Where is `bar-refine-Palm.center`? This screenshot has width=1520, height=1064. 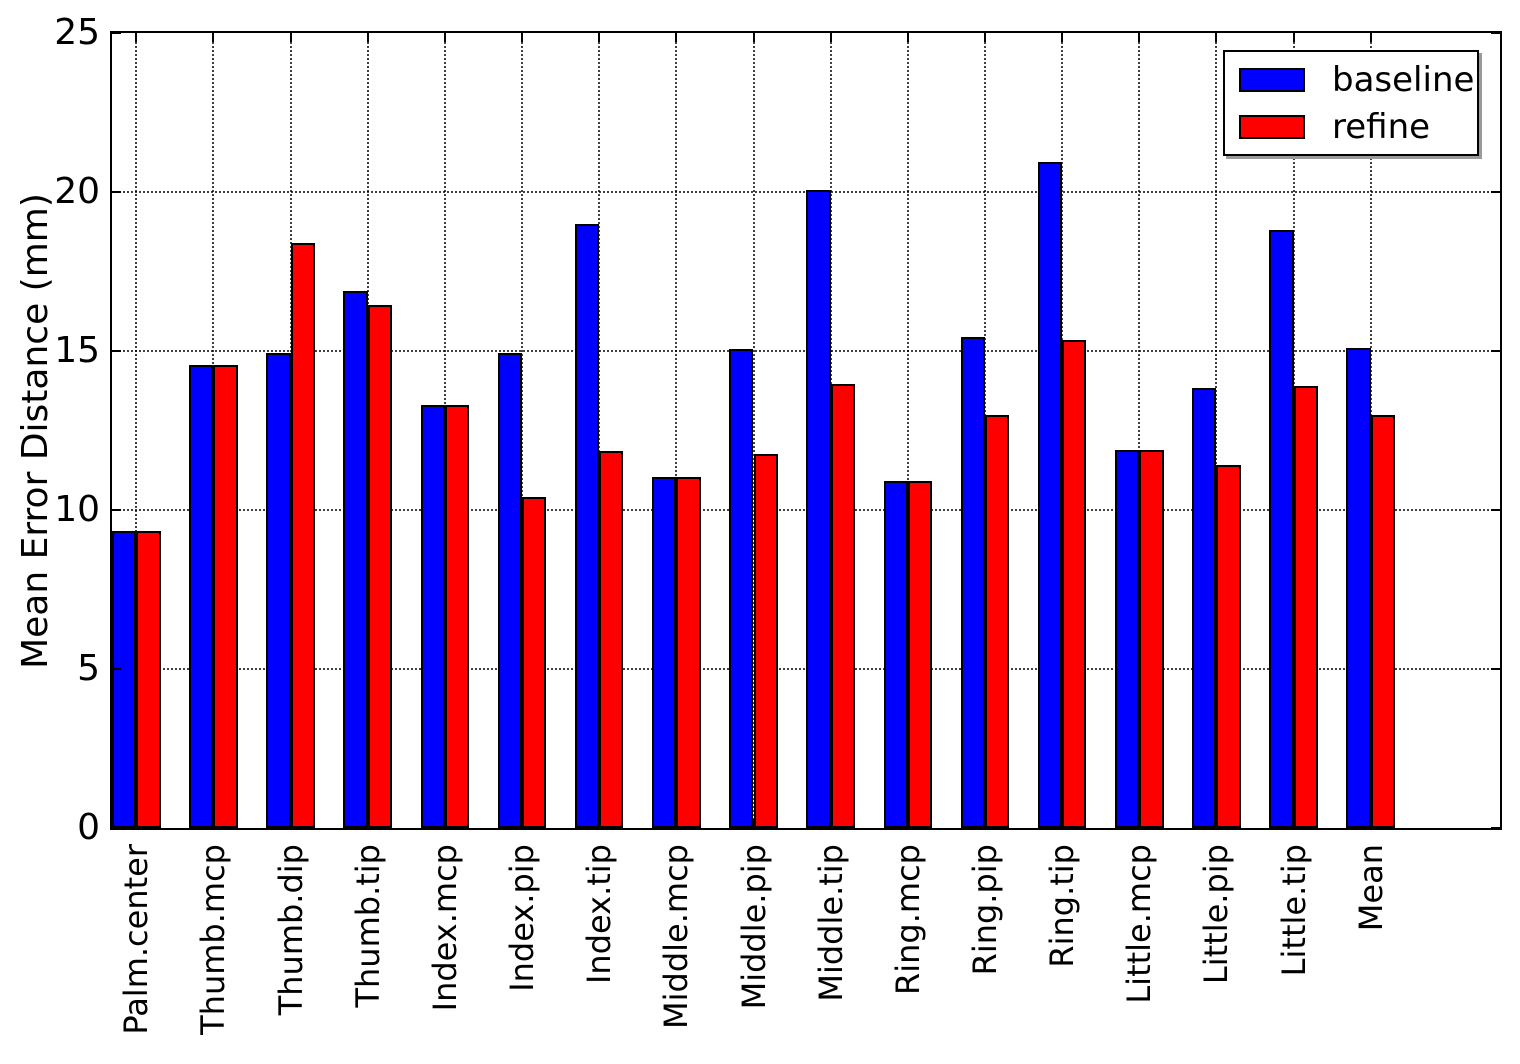
bar-refine-Palm.center is located at coordinates (148, 679).